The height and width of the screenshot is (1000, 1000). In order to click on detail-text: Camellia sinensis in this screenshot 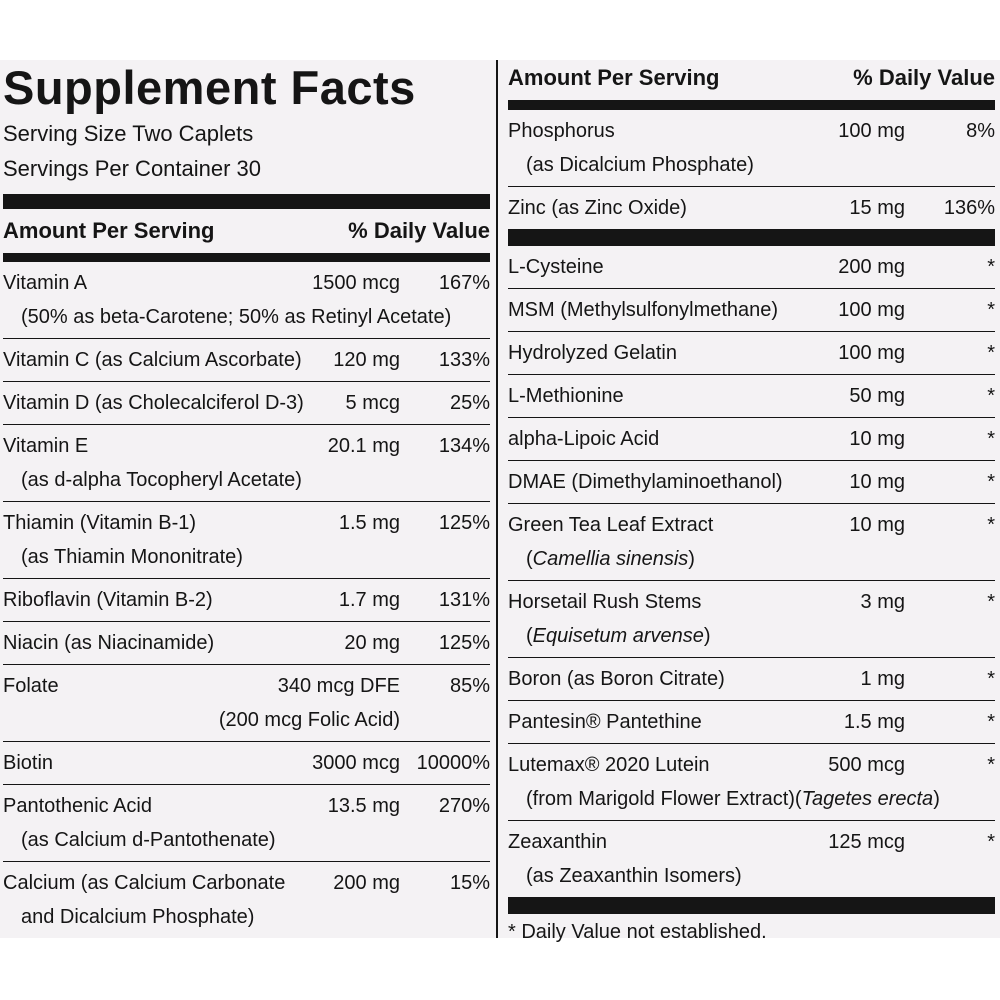, I will do `click(610, 559)`.